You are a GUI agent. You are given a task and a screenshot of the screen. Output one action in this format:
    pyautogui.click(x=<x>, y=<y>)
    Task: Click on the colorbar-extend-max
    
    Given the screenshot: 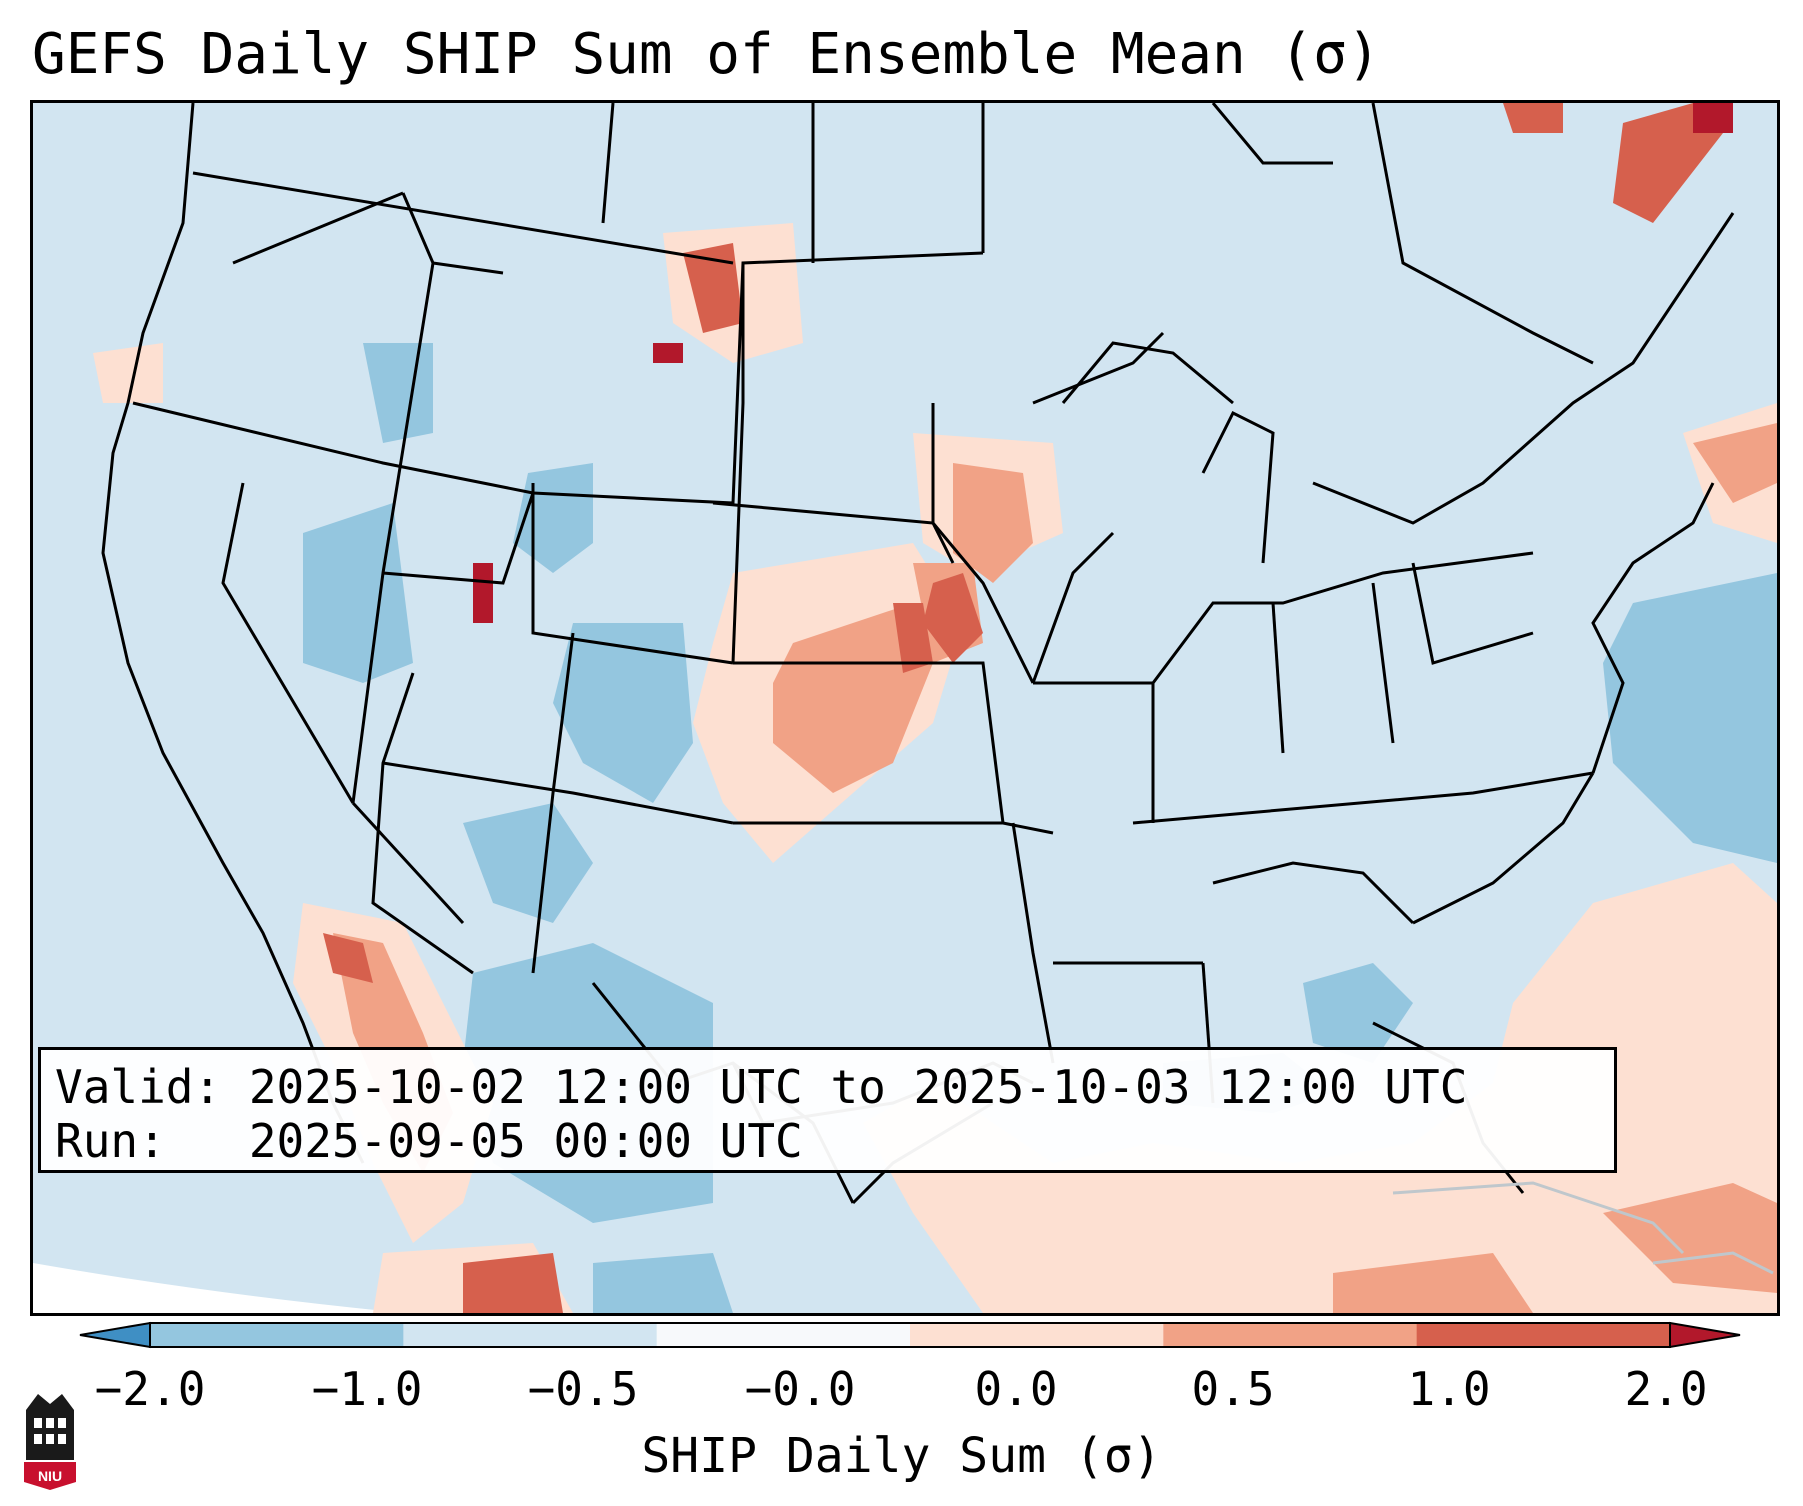 What is the action you would take?
    pyautogui.click(x=1705, y=1335)
    